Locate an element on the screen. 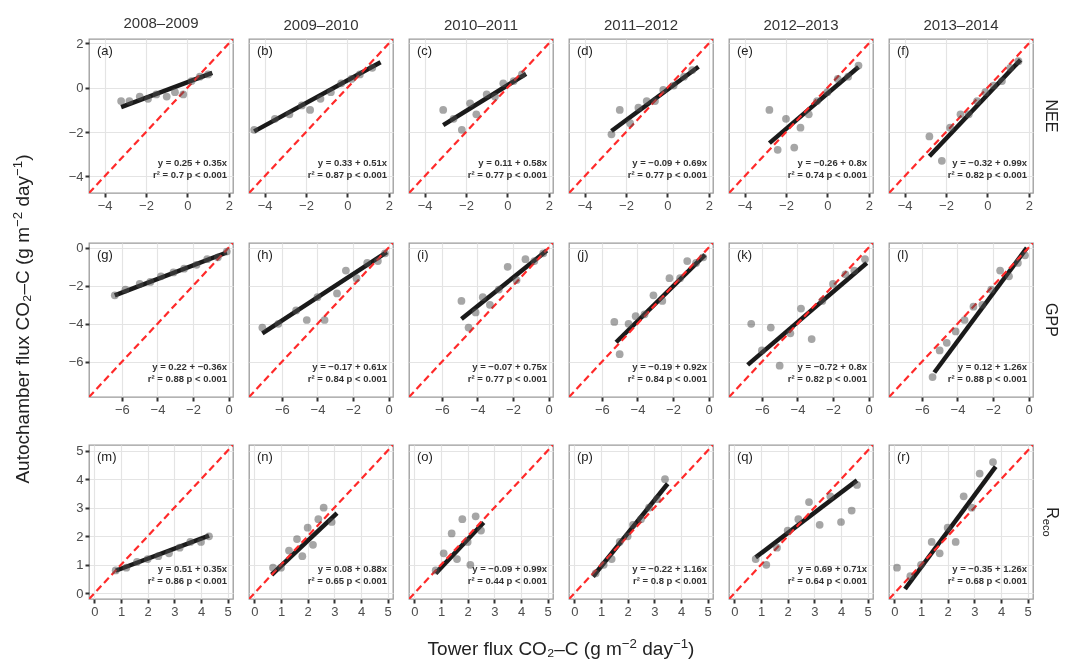 The image size is (1065, 671). annotation: y = −0.26 + 0.8x is located at coordinates (832, 162).